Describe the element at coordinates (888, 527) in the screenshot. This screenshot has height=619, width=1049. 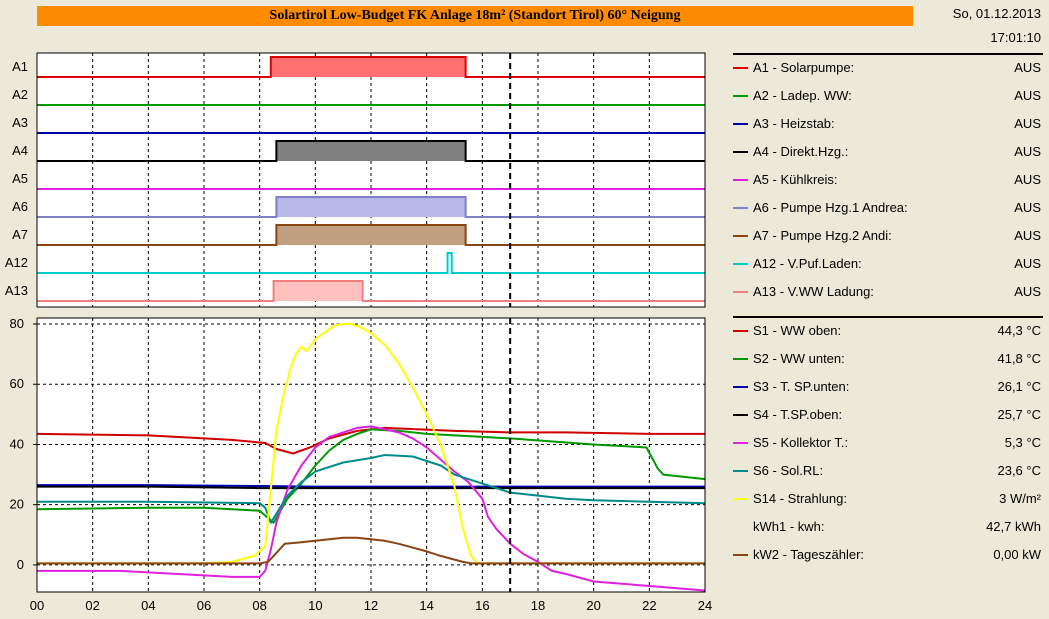
I see `legend-row-kwh1: kWh1 - kwh: 42,7 kWh` at that location.